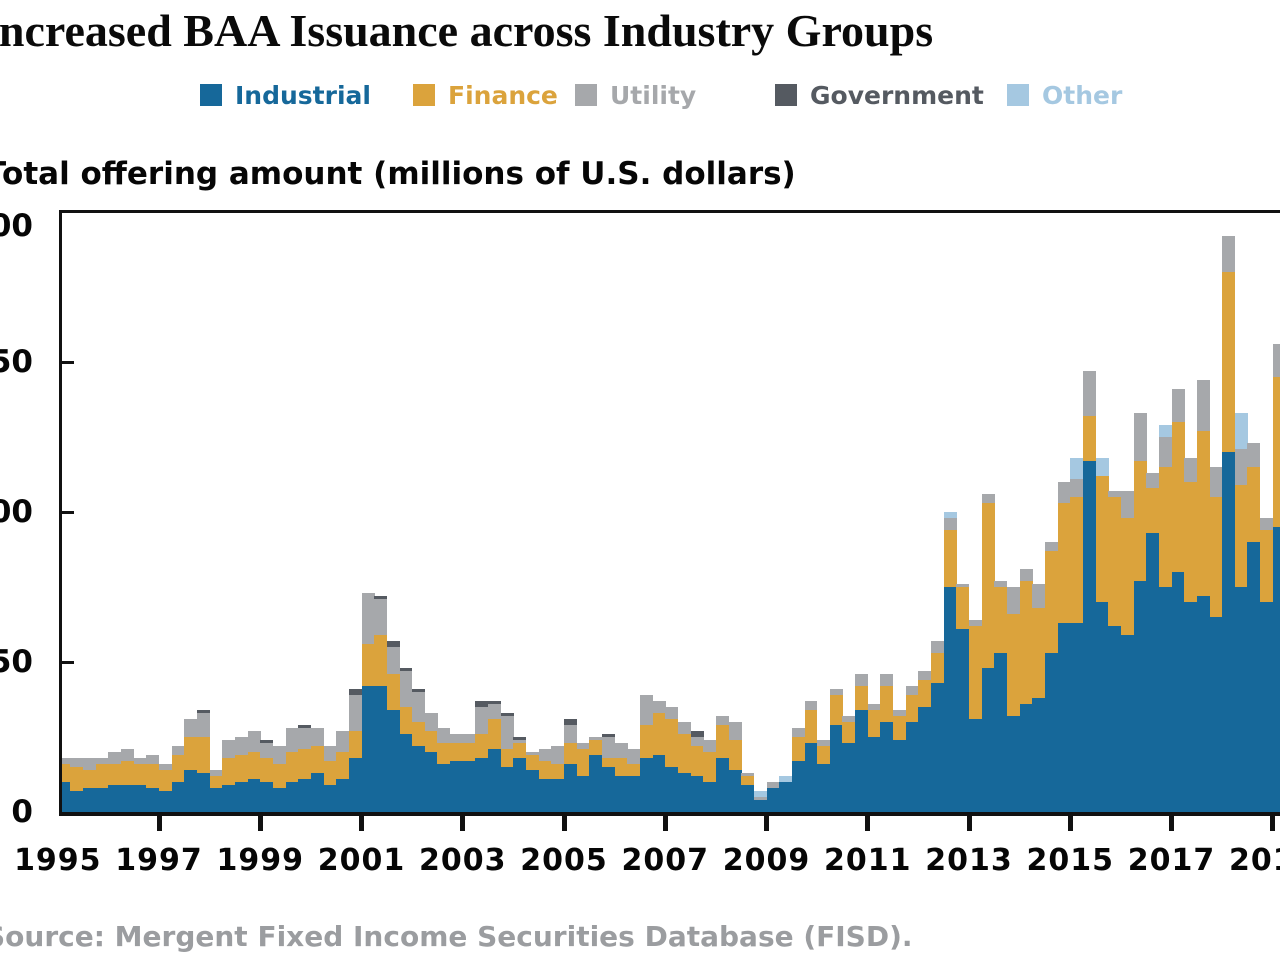  Describe the element at coordinates (635, 95) in the screenshot. I see `legend-item-utility: Utility` at that location.